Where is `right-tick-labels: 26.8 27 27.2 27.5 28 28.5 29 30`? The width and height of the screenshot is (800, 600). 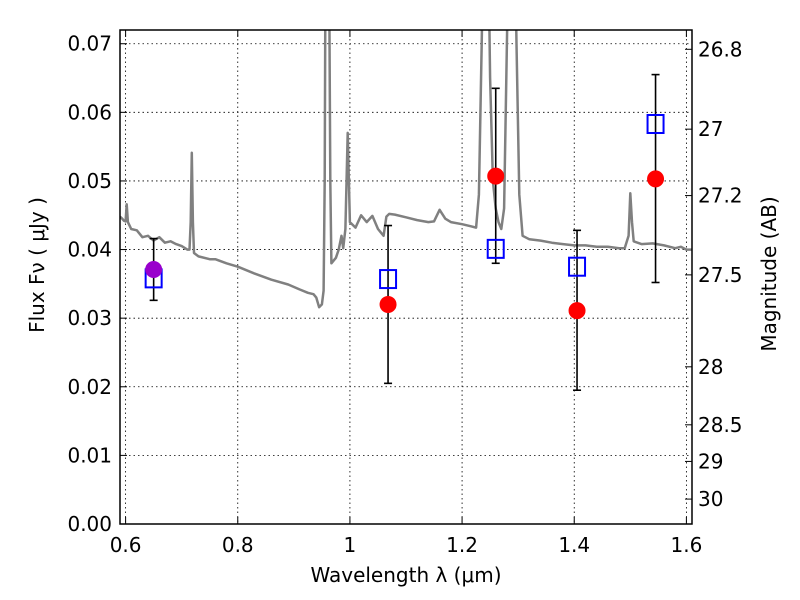
right-tick-labels: 26.8 27 27.2 27.5 28 28.5 29 30 is located at coordinates (720, 274).